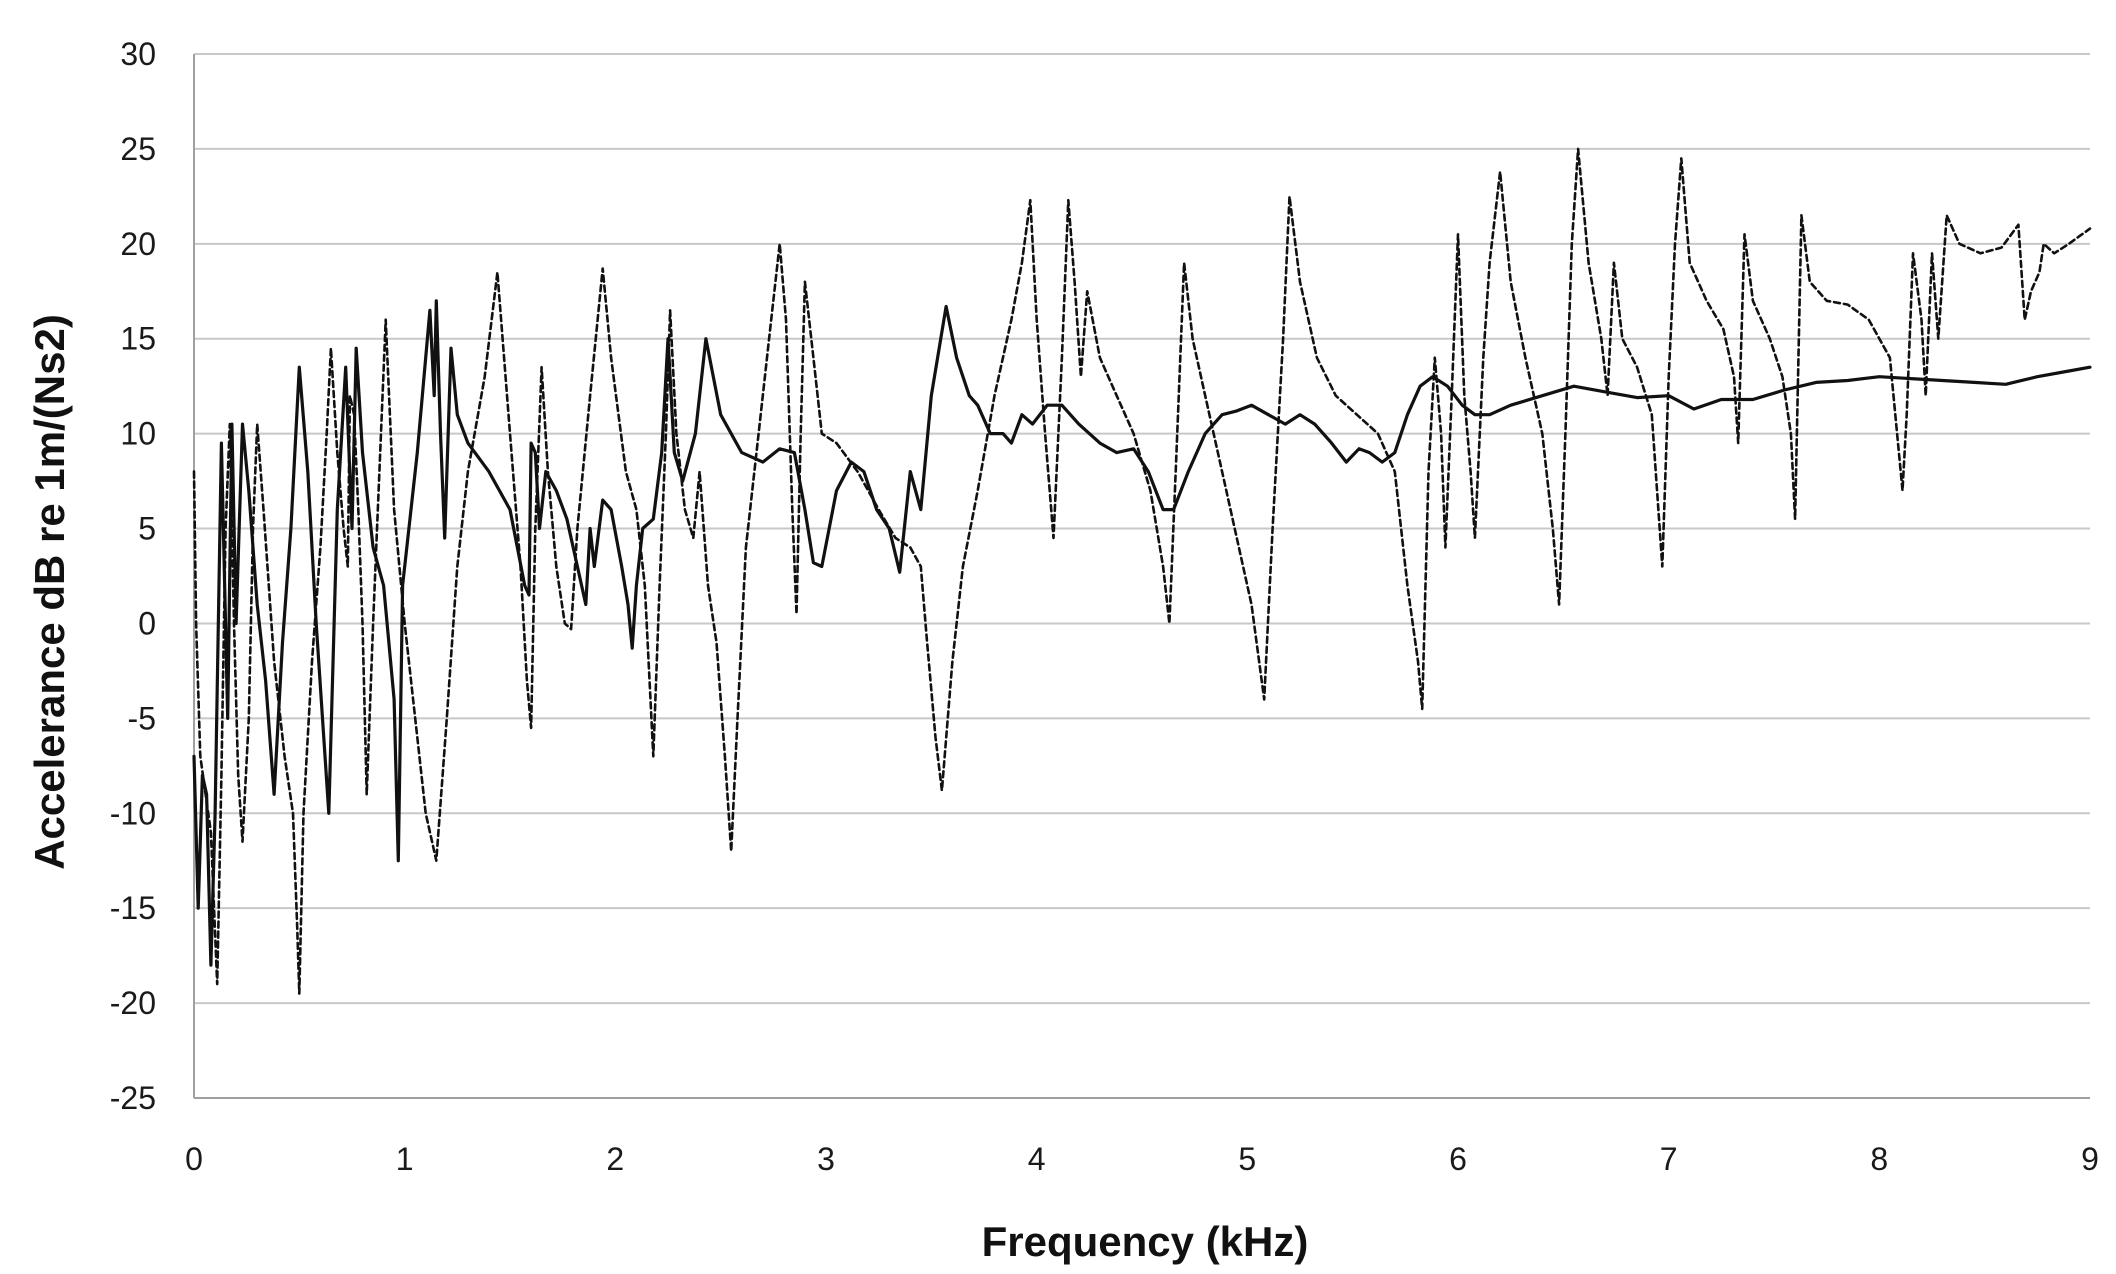 Image resolution: width=2116 pixels, height=1274 pixels. Describe the element at coordinates (147, 529) in the screenshot. I see `y-tick-label: 5` at that location.